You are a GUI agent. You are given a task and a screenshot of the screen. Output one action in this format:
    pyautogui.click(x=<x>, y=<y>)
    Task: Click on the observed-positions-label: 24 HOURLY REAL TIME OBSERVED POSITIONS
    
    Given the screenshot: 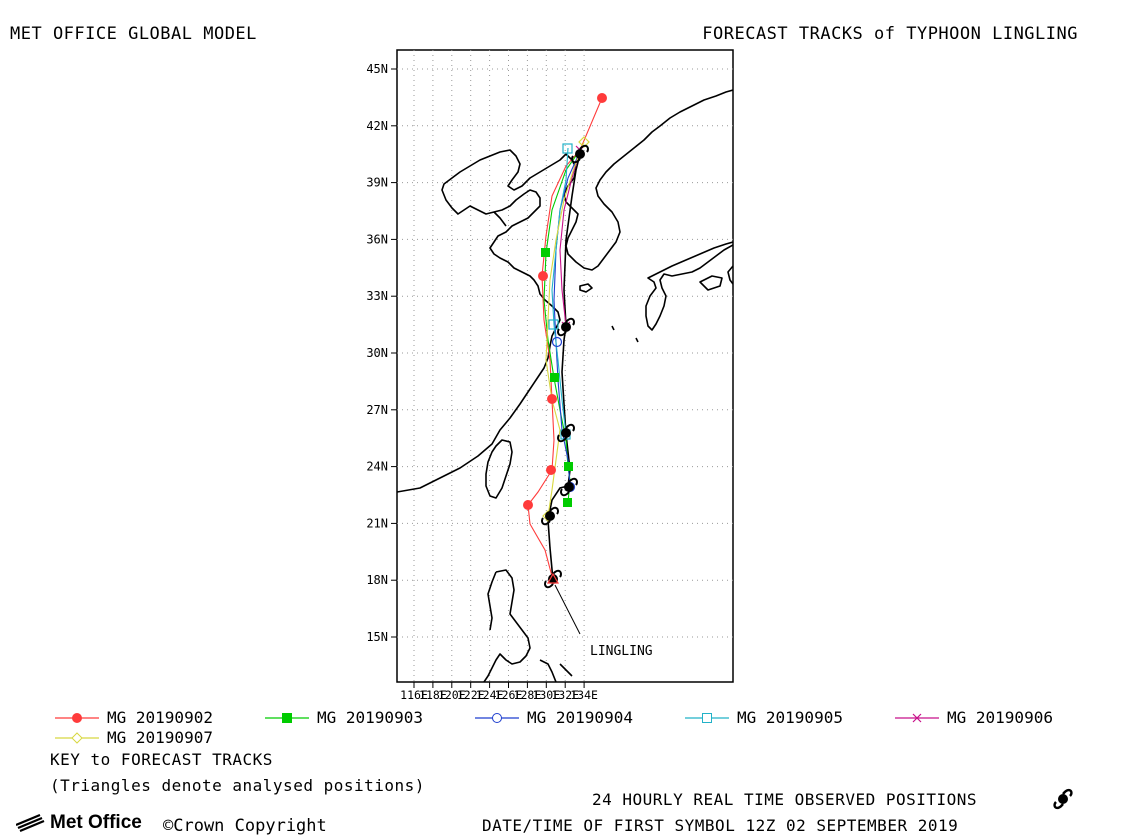 What is the action you would take?
    pyautogui.click(x=785, y=799)
    